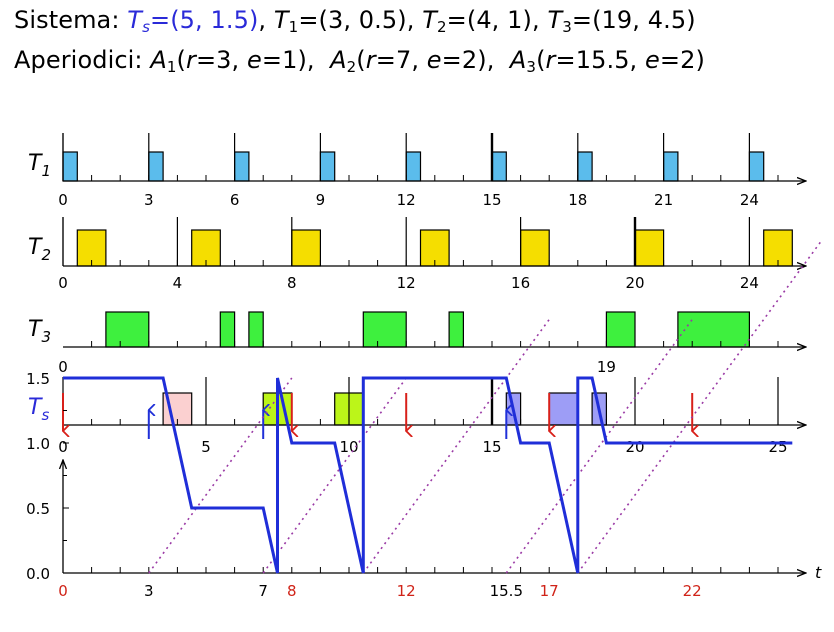 Image resolution: width=834 pixels, height=632 pixels. Describe the element at coordinates (38, 509) in the screenshot. I see `budget-y-label: 0.5` at that location.